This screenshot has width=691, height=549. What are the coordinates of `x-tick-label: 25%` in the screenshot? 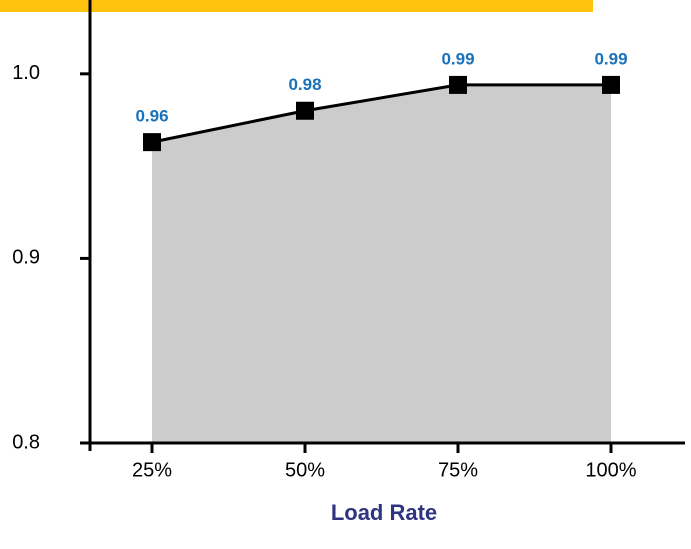 It's located at (152, 470).